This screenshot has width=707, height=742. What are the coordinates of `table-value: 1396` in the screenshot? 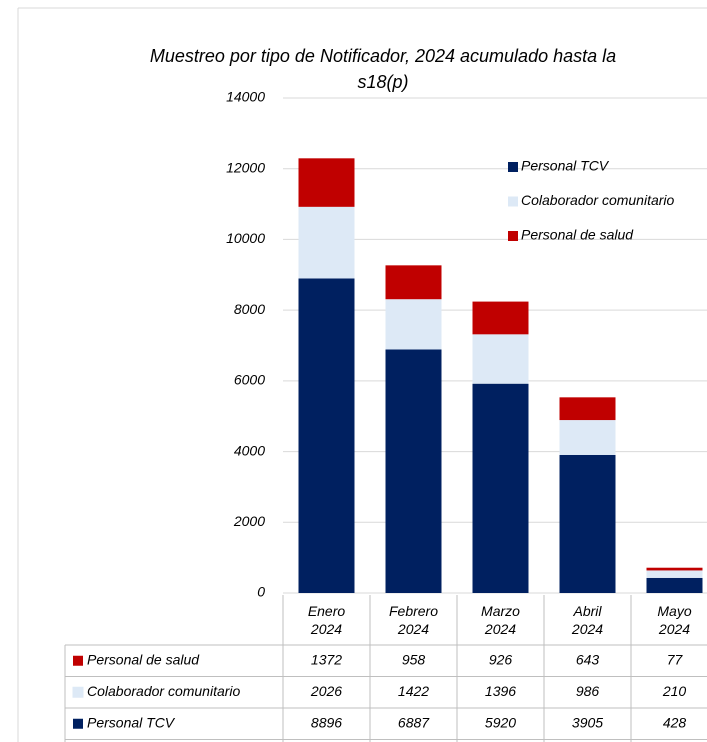 It's located at (500, 691).